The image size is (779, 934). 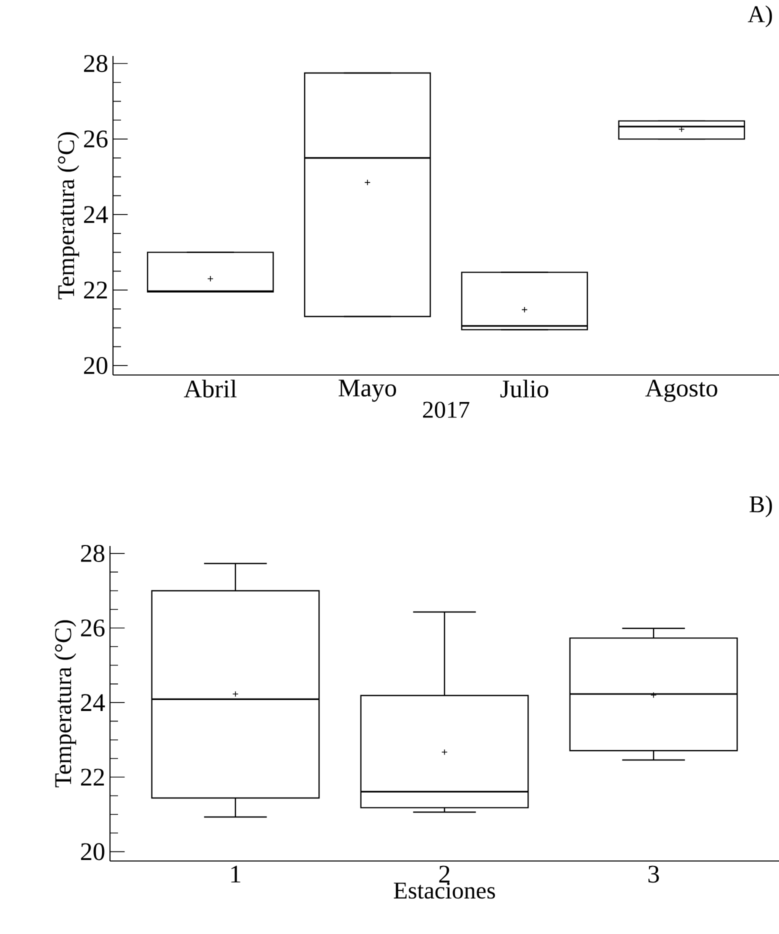 I want to click on x-tick-label: Abril, so click(x=210, y=389).